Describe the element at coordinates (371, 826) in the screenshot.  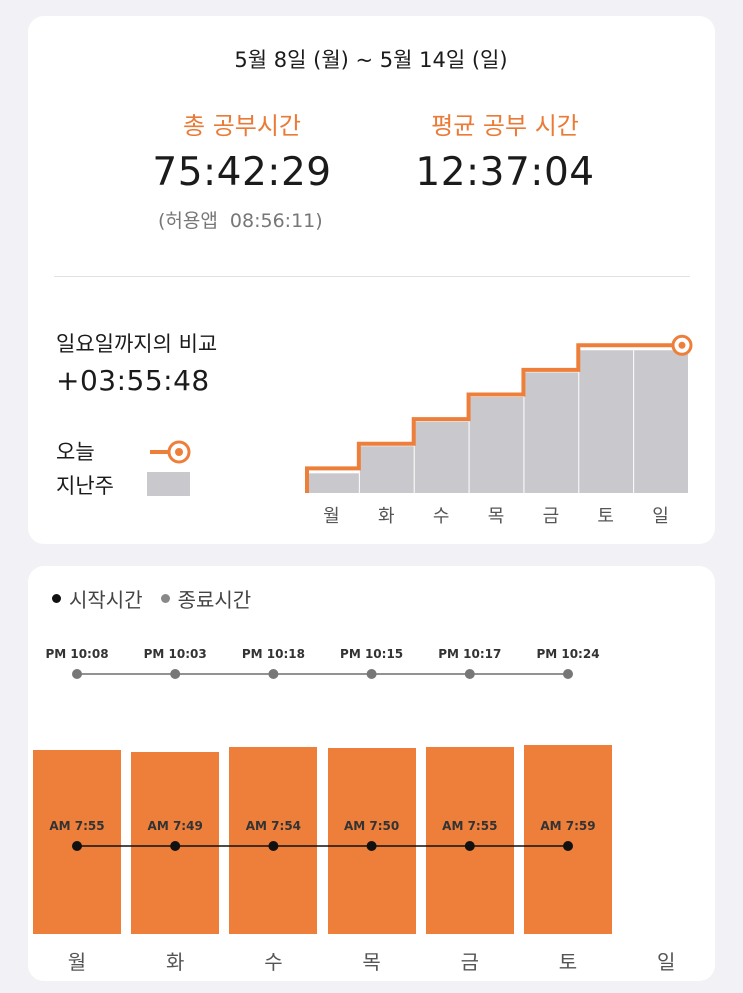
I see `start-time-label: AM 7:50` at that location.